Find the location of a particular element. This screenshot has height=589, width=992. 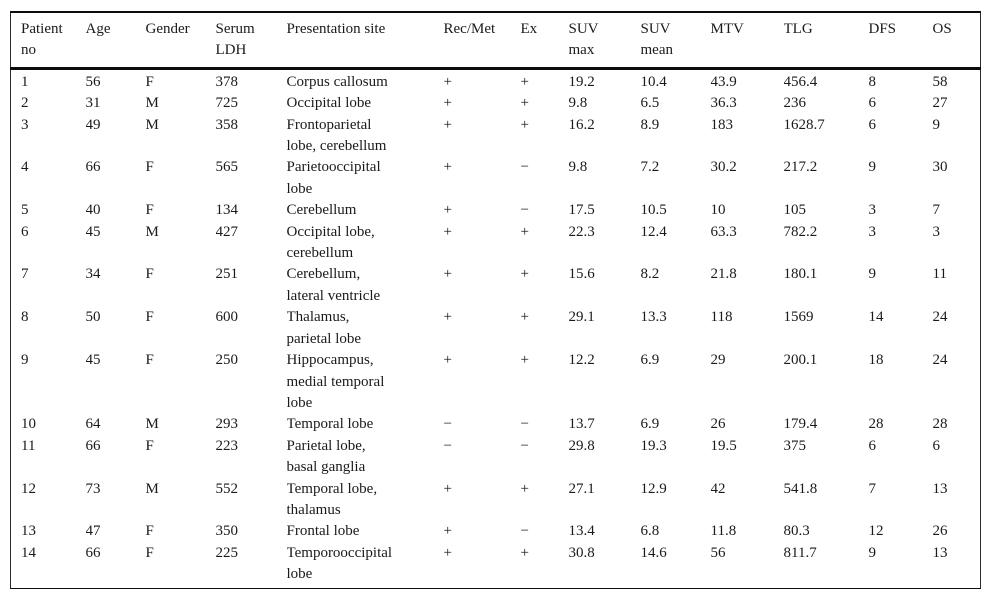

cell-os: 7 is located at coordinates (936, 210).